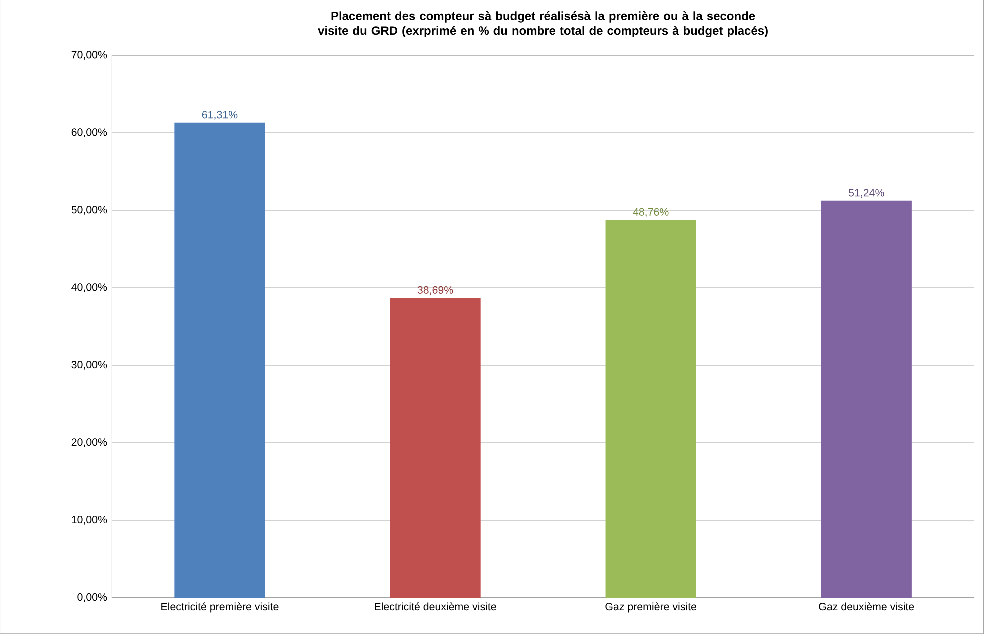 The width and height of the screenshot is (984, 634). What do you see at coordinates (93, 597) in the screenshot?
I see `y-tick-label: 0,00%` at bounding box center [93, 597].